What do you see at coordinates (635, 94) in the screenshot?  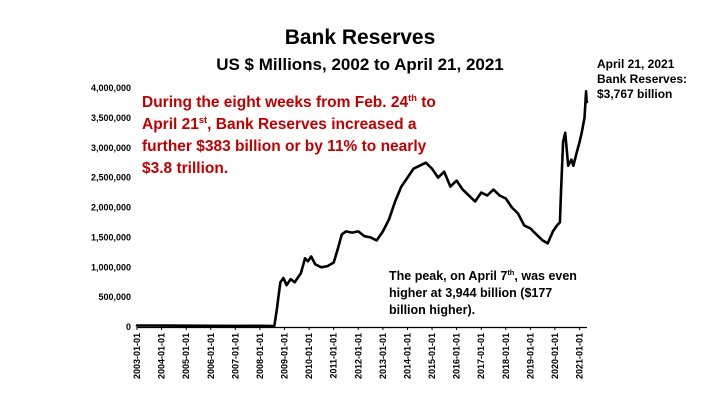 I see `latest-value-note-amount: $3,767 billion` at bounding box center [635, 94].